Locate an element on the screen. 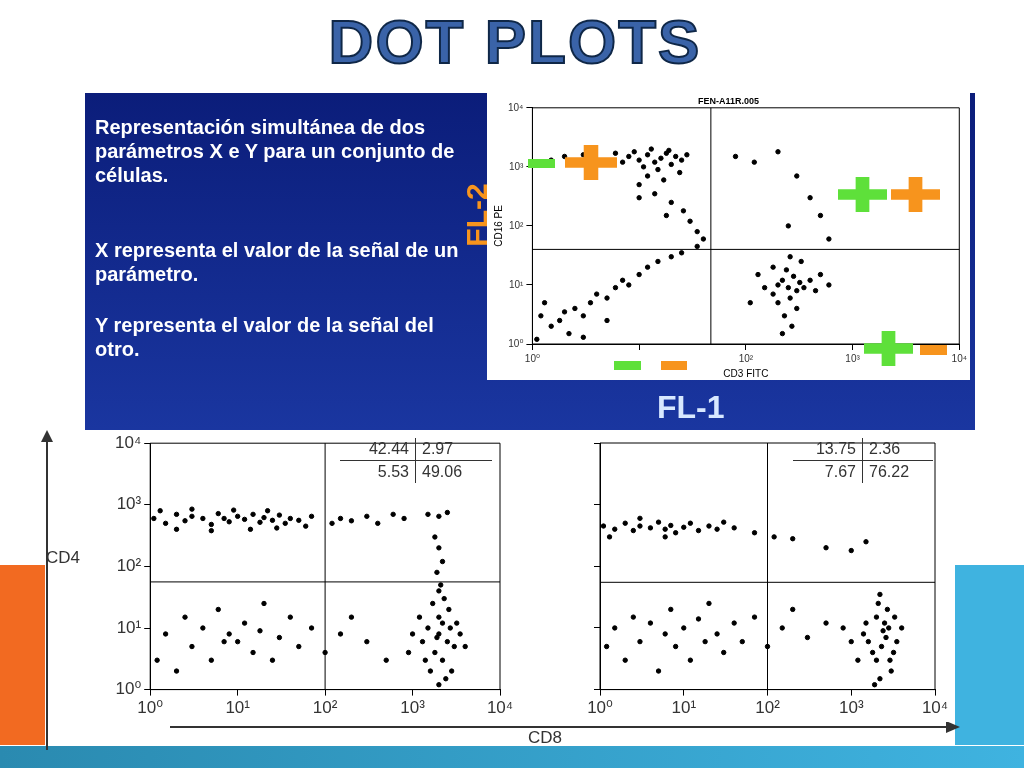 This screenshot has width=1024, height=768. annotation: 5.53 is located at coordinates (378, 472).